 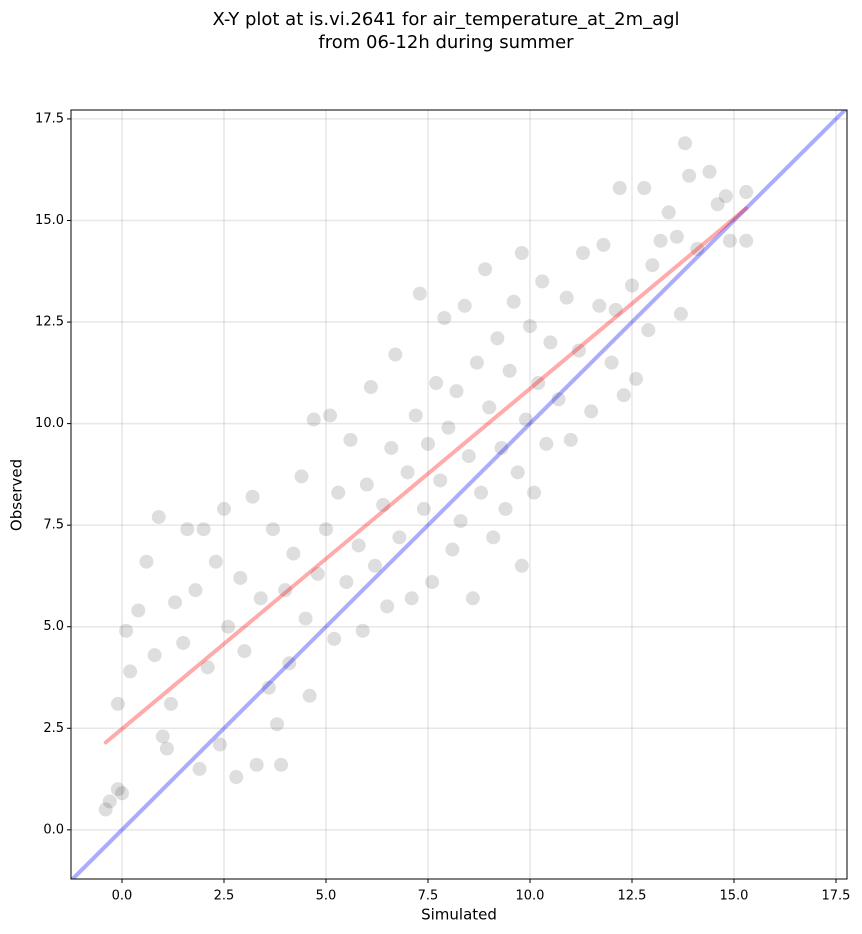 I want to click on y-tick-label: 10.0, so click(x=49, y=423).